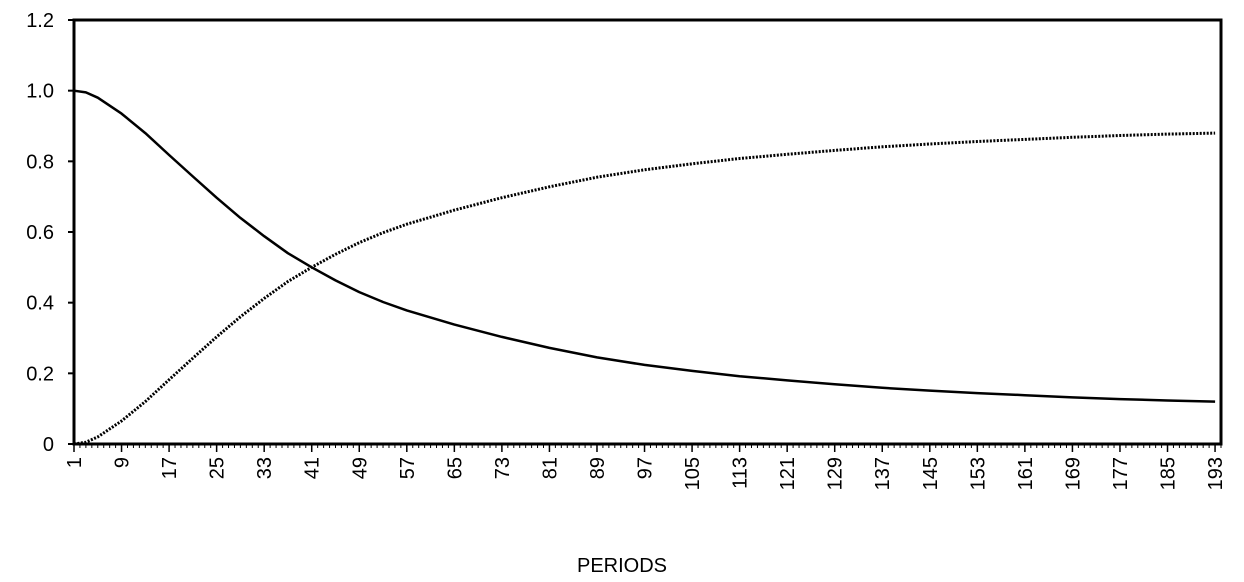 This screenshot has height=582, width=1244. What do you see at coordinates (123, 462) in the screenshot?
I see `x-tick-label: 9` at bounding box center [123, 462].